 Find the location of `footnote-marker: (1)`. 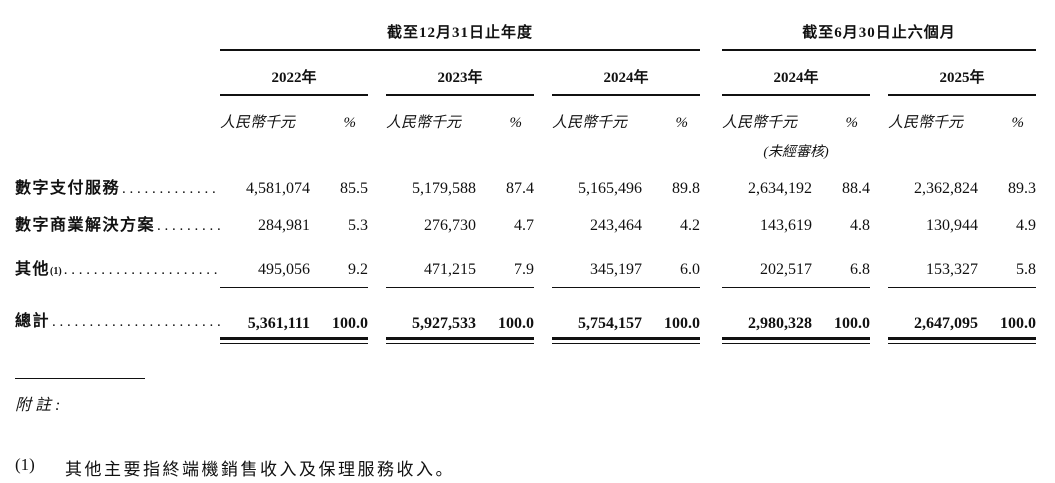

footnote-marker: (1) is located at coordinates (25, 464).